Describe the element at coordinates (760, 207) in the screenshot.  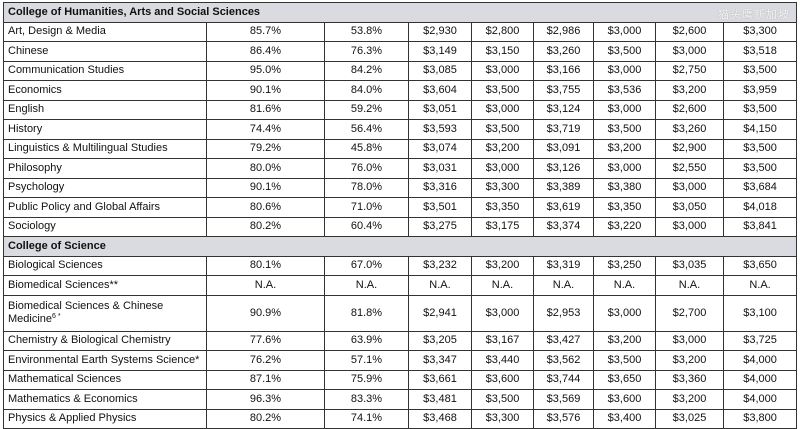
I see `value-cell: $4,018` at that location.